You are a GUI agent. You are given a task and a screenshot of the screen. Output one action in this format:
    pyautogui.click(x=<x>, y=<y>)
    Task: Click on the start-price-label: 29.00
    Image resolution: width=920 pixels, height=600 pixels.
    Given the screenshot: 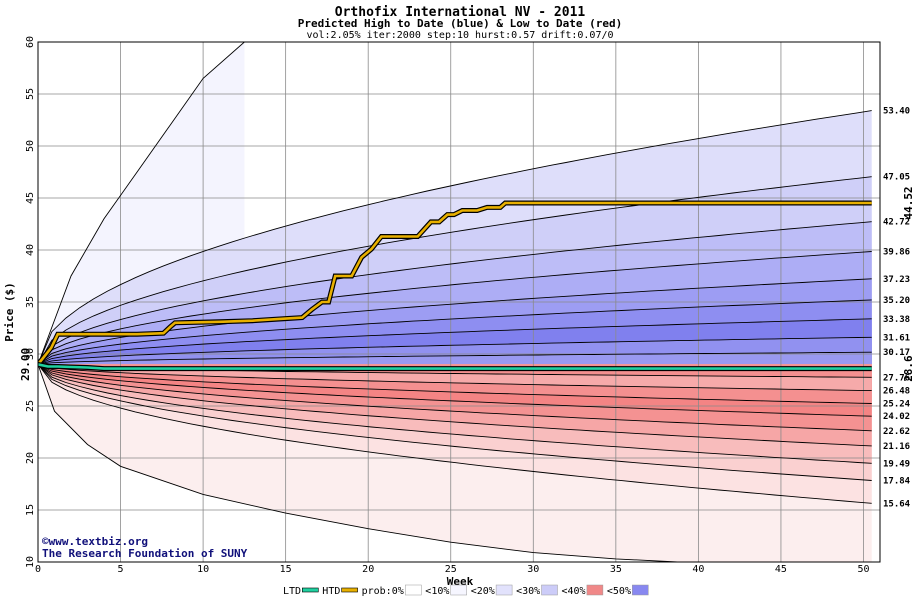 What is the action you would take?
    pyautogui.click(x=25, y=364)
    